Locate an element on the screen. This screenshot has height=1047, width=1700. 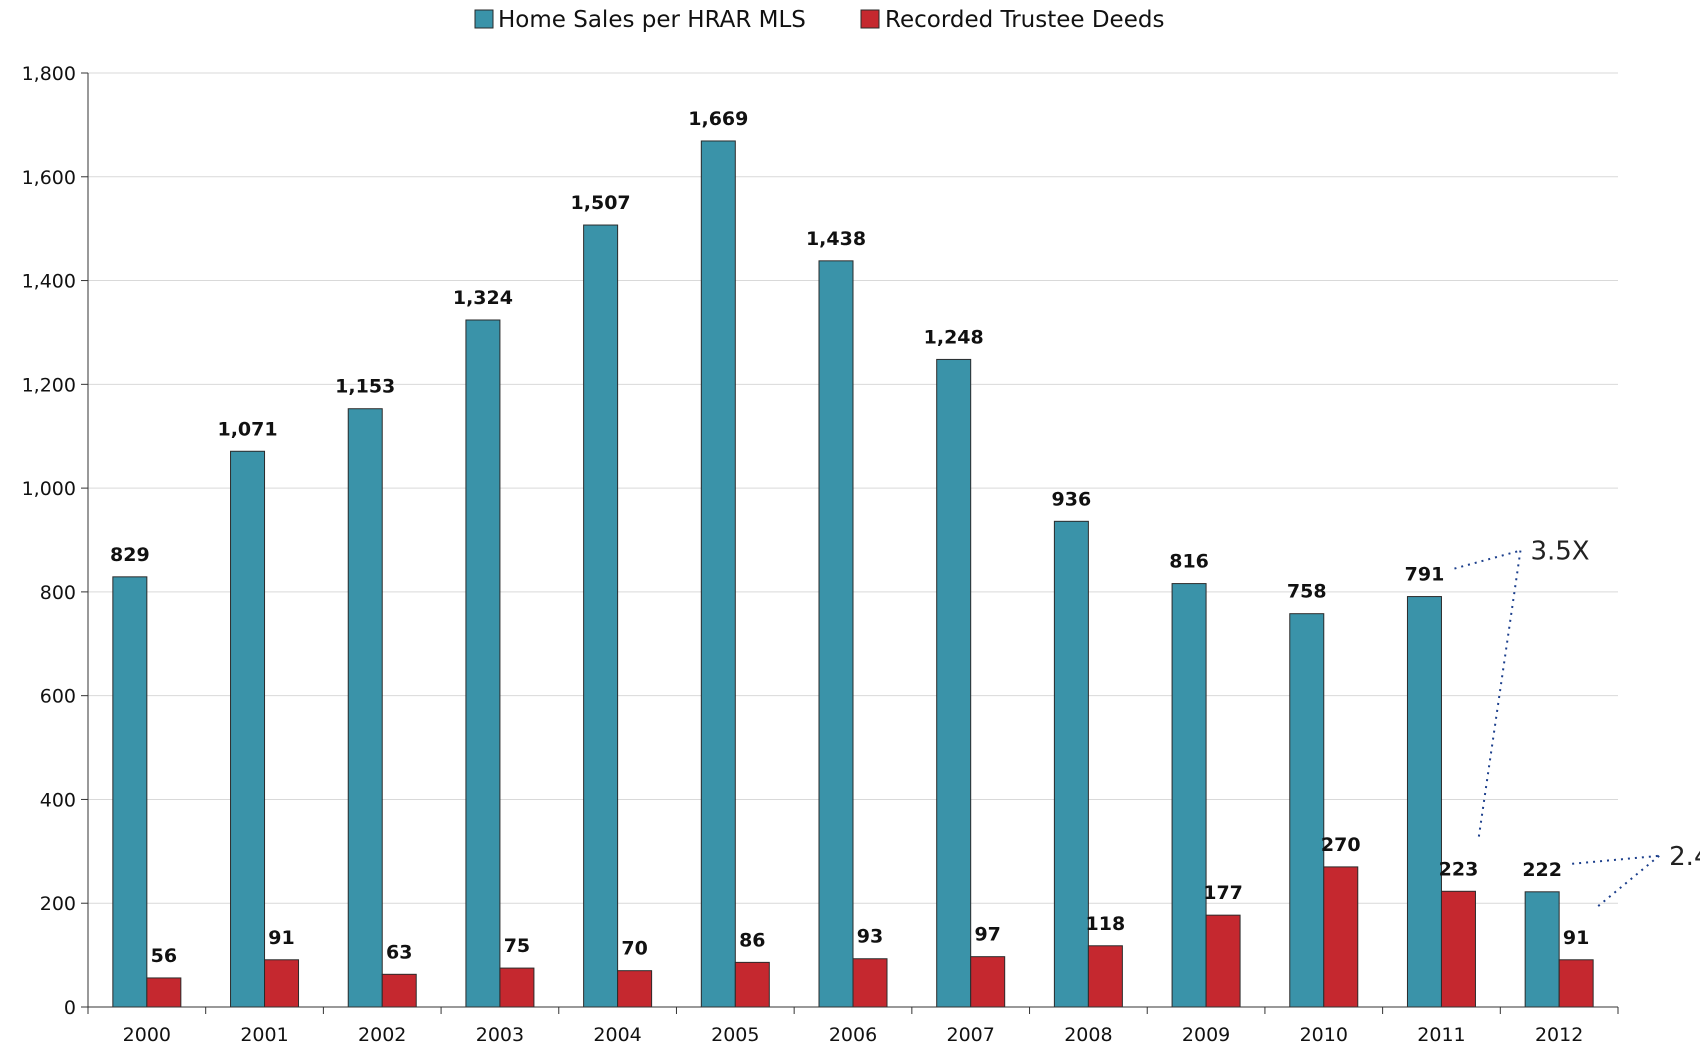
home-sales-value-label-2003: 1,324 is located at coordinates (483, 298).